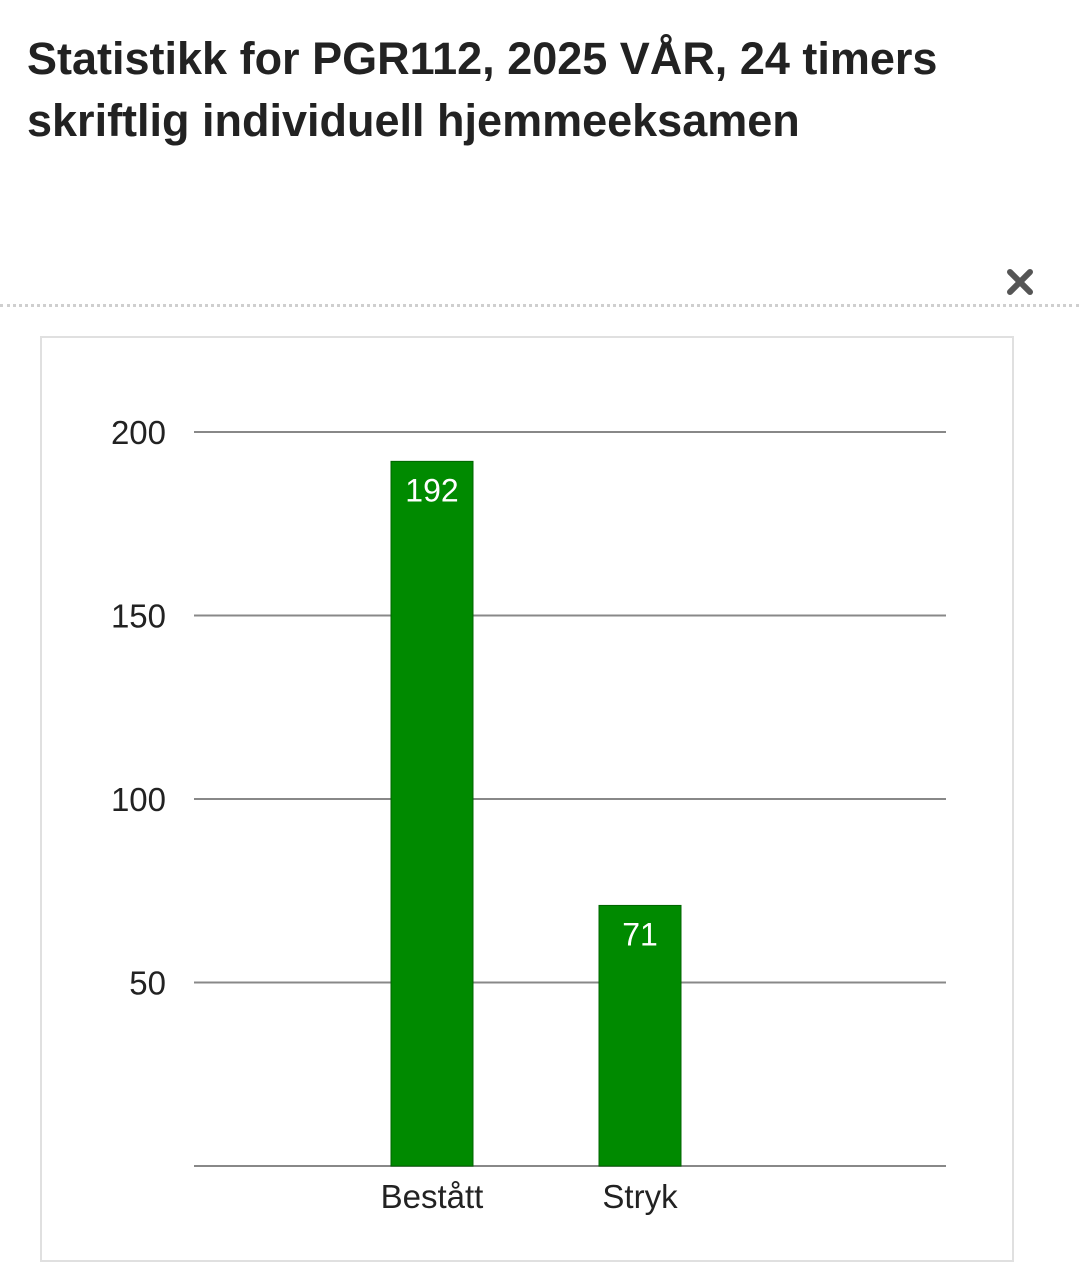 This screenshot has height=1268, width=1079. I want to click on y-tick-label: 150, so click(138, 616).